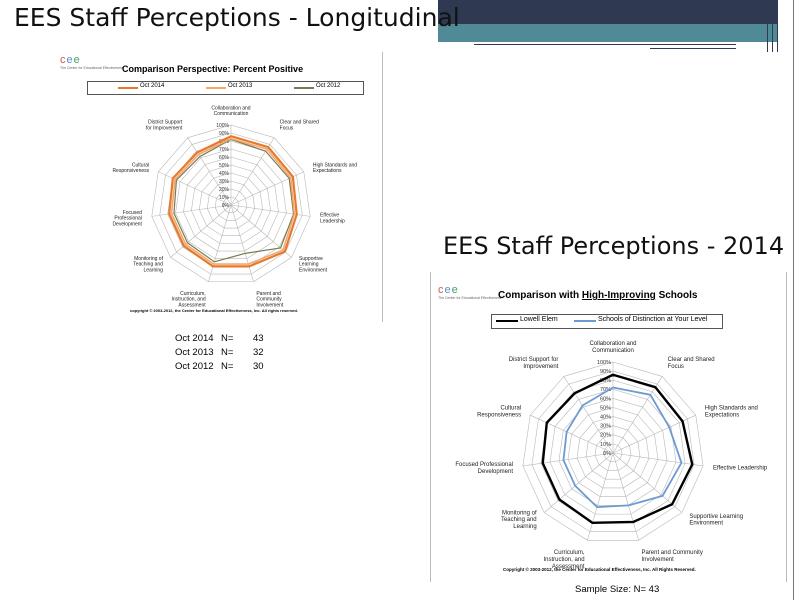 This screenshot has height=600, width=800. I want to click on n-row-value: 43, so click(258, 338).